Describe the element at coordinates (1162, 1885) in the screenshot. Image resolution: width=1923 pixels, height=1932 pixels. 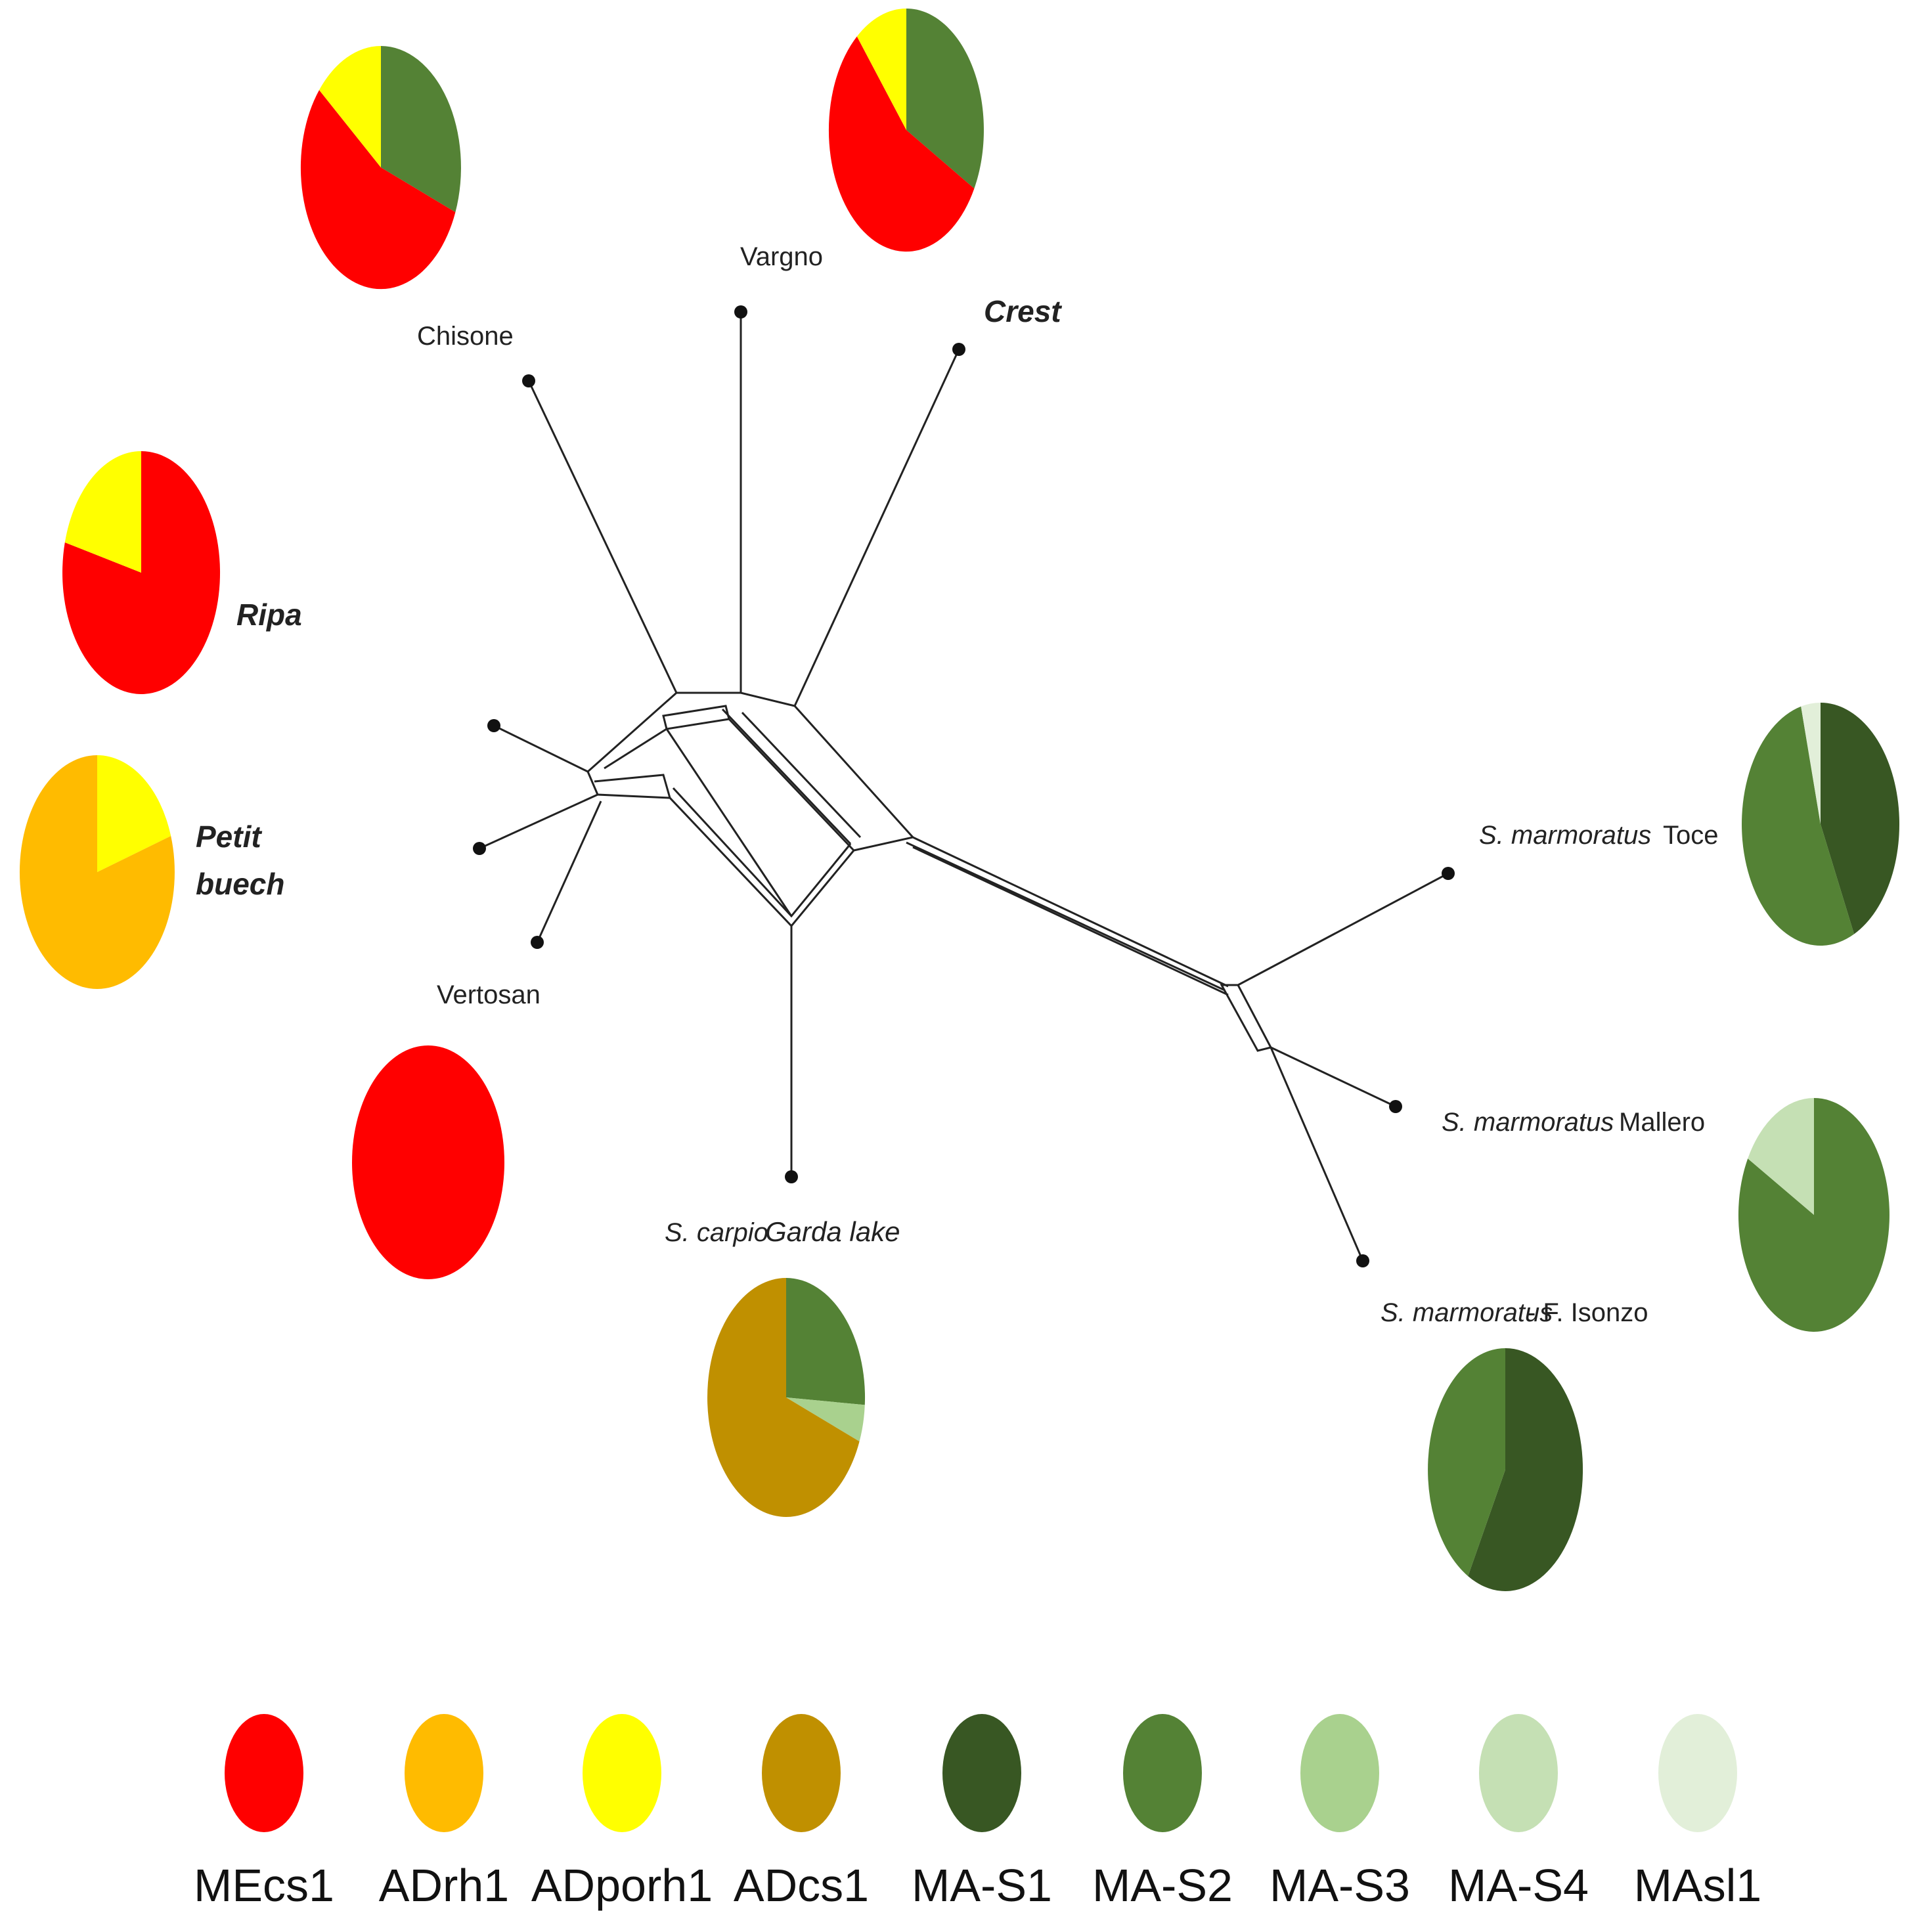
I see `legend-label-ma-s2: MA-S2` at that location.